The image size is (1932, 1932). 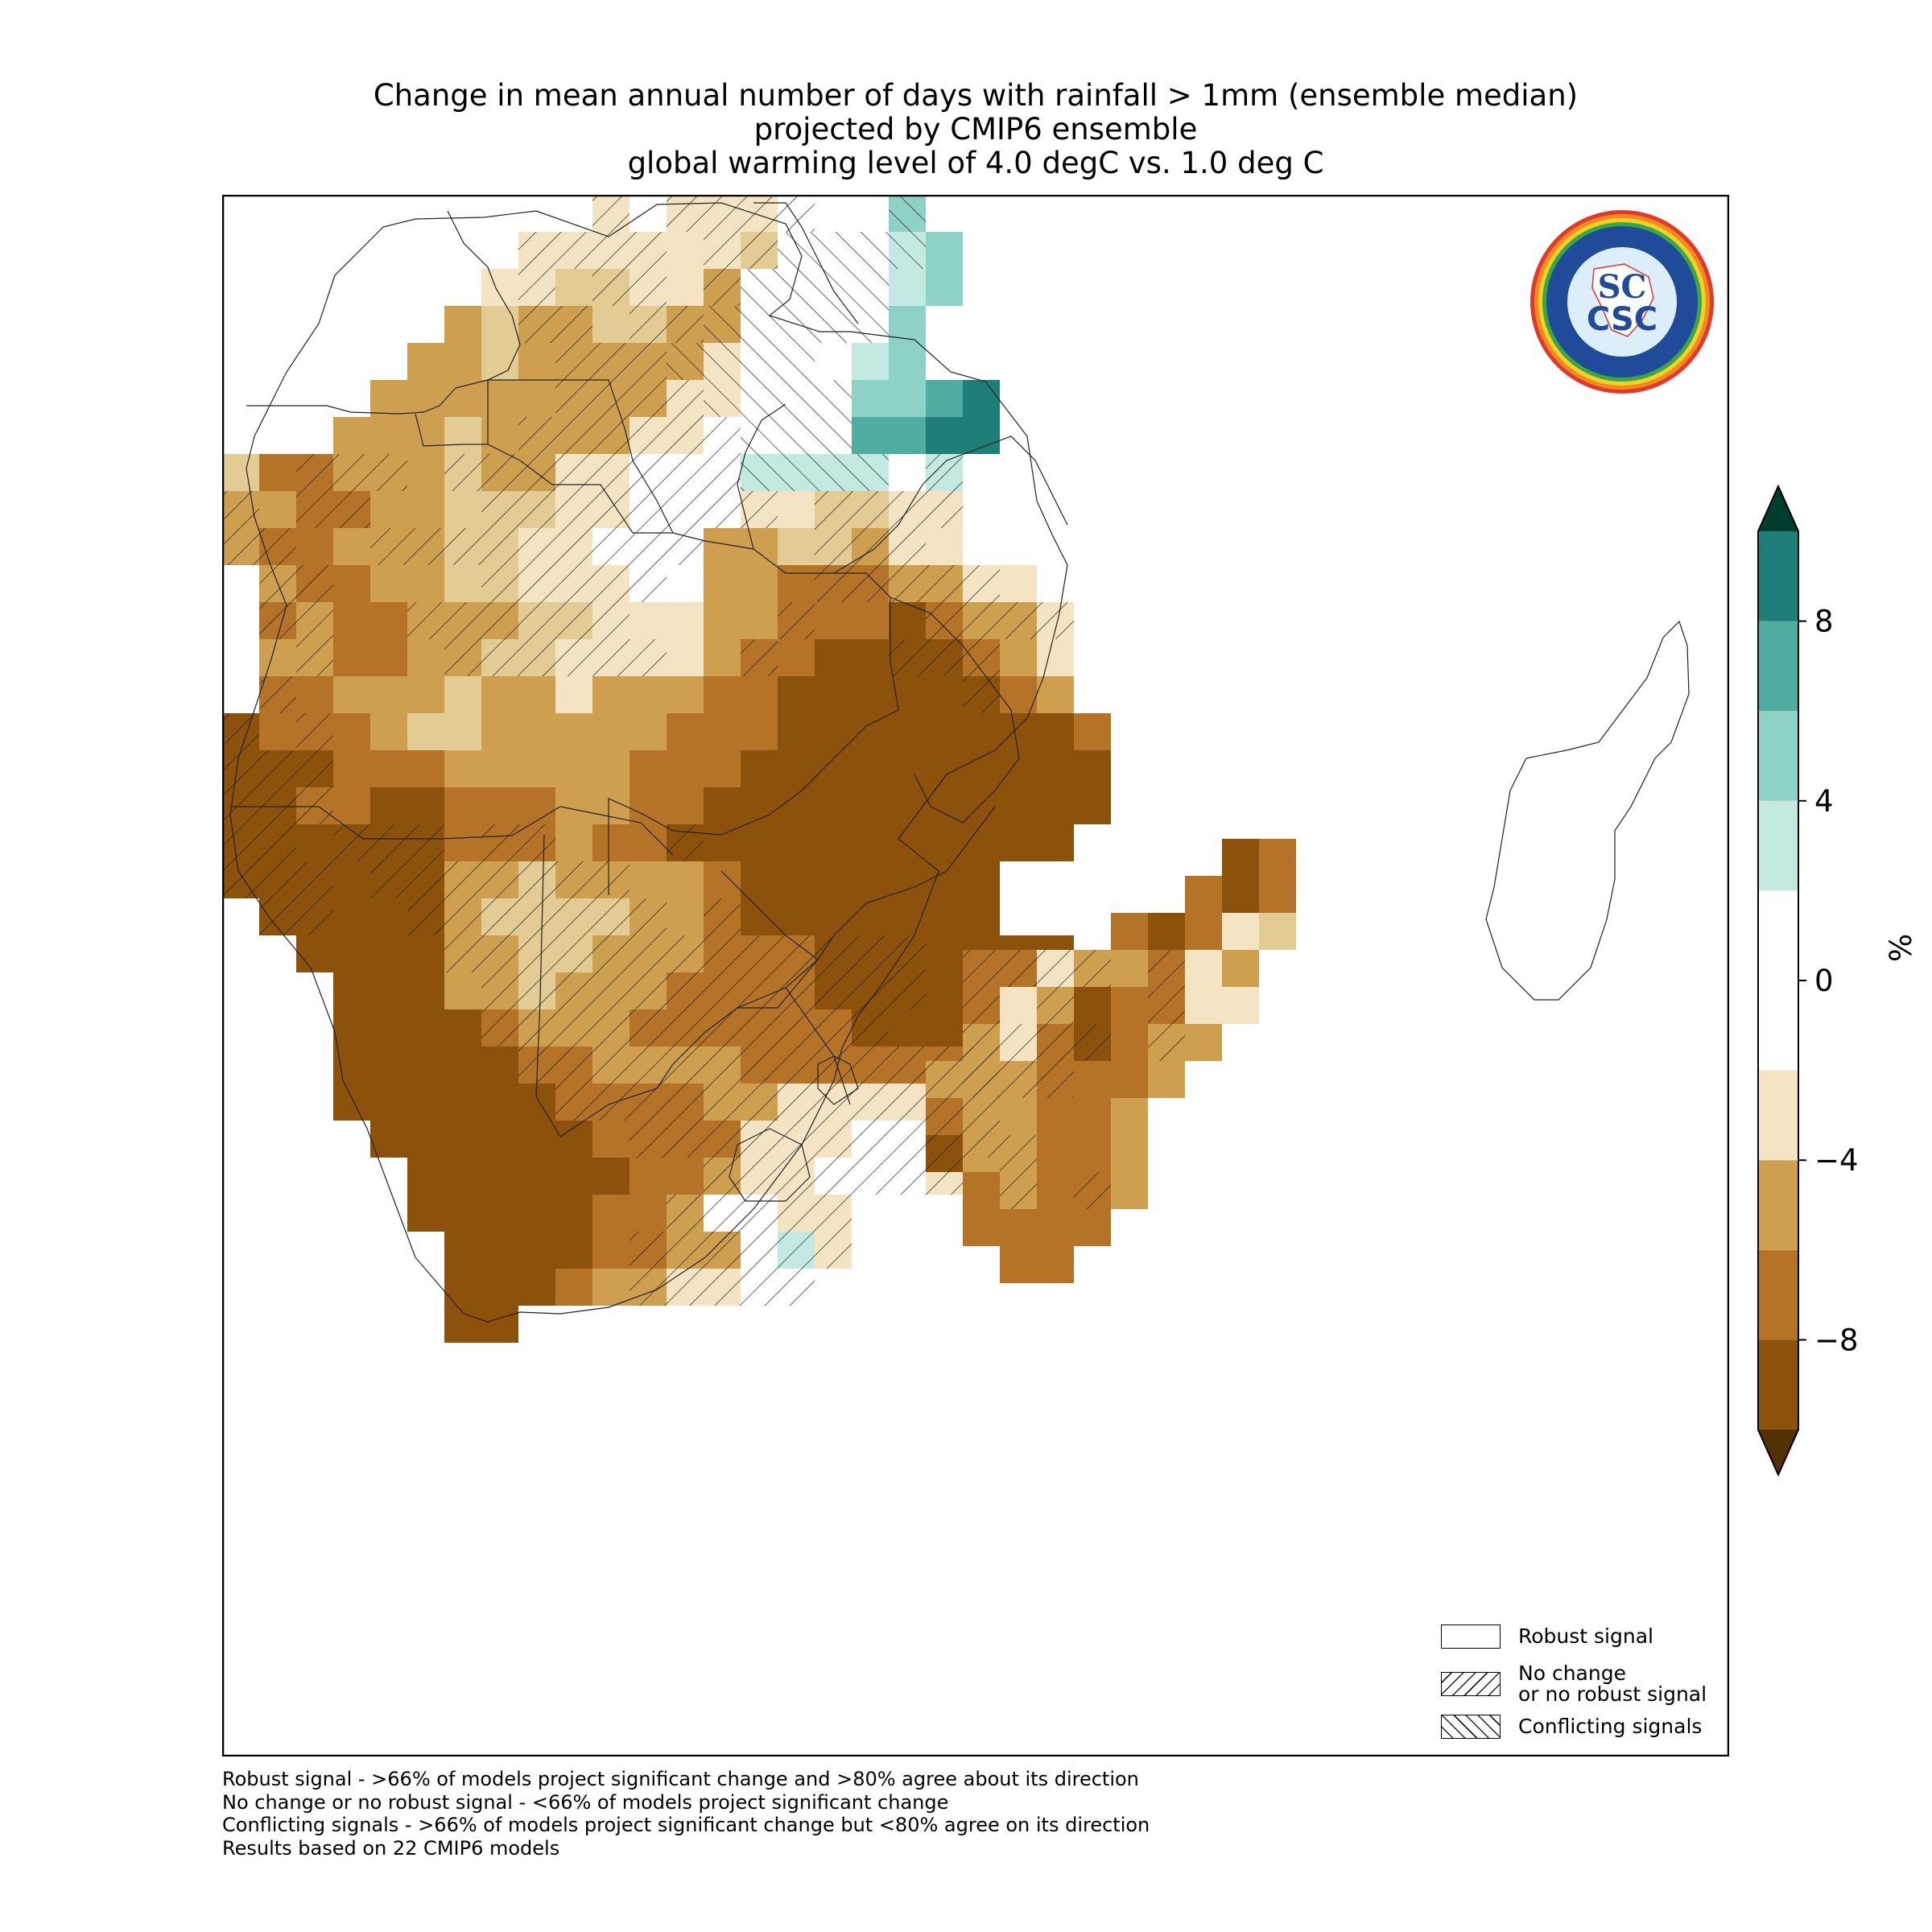 I want to click on border-mozambique-zim, so click(x=906, y=883).